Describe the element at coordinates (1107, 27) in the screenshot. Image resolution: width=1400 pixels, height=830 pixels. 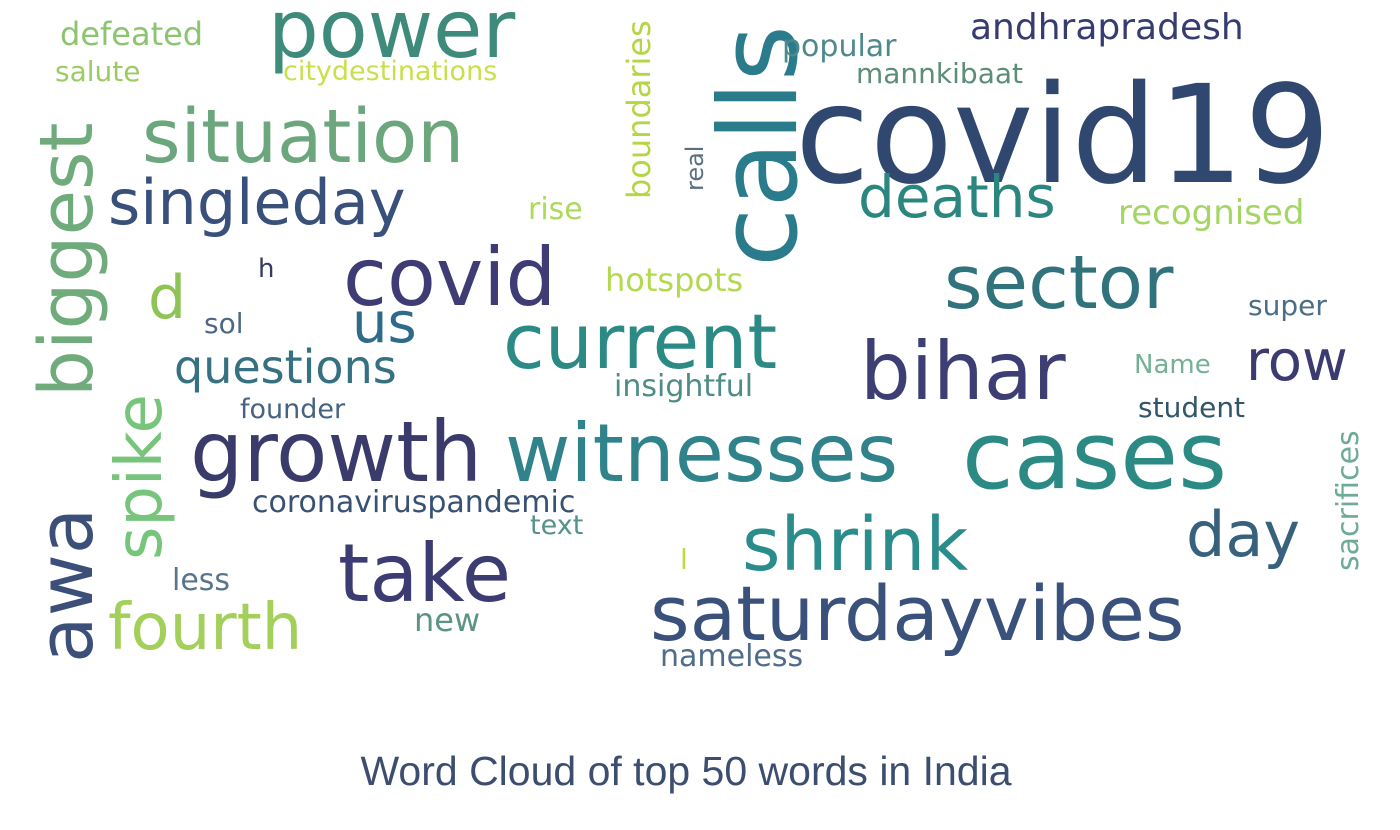
I see `word-andhrapradesh: andhrapradesh` at that location.